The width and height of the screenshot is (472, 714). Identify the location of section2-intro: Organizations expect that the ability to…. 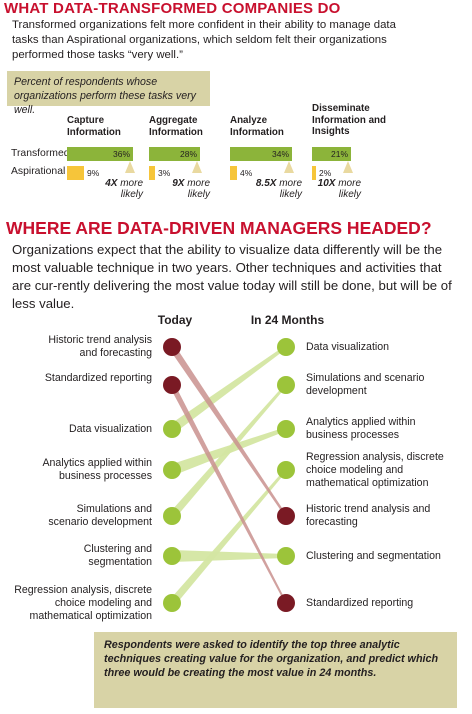
(232, 276).